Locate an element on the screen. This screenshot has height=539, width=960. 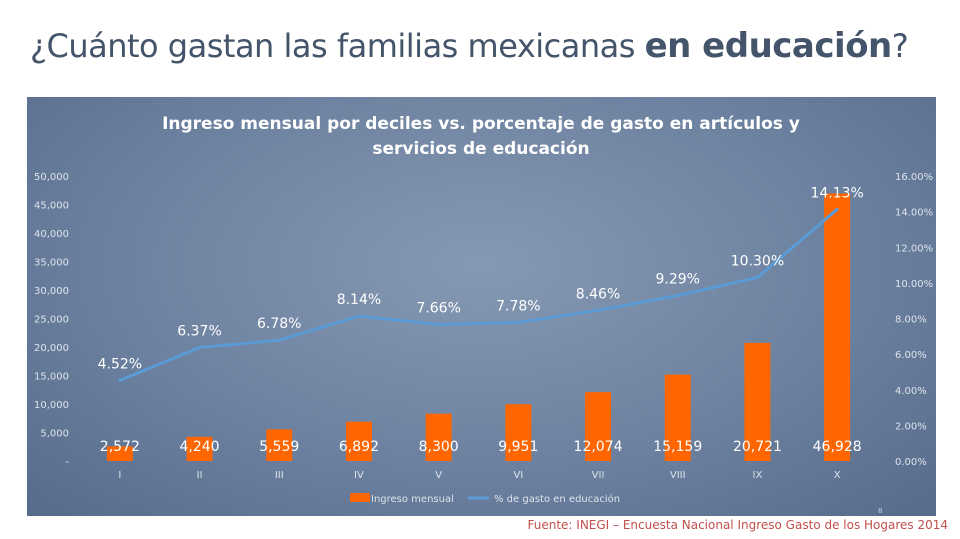
bar-data-label: 12,074 is located at coordinates (598, 447).